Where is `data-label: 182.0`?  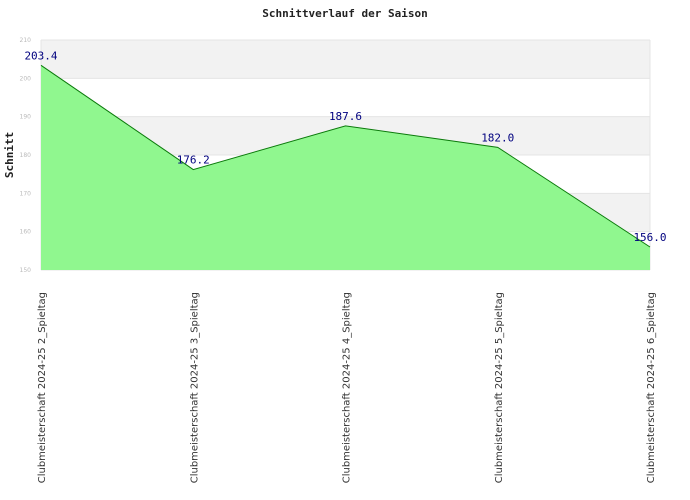 data-label: 182.0 is located at coordinates (497, 137).